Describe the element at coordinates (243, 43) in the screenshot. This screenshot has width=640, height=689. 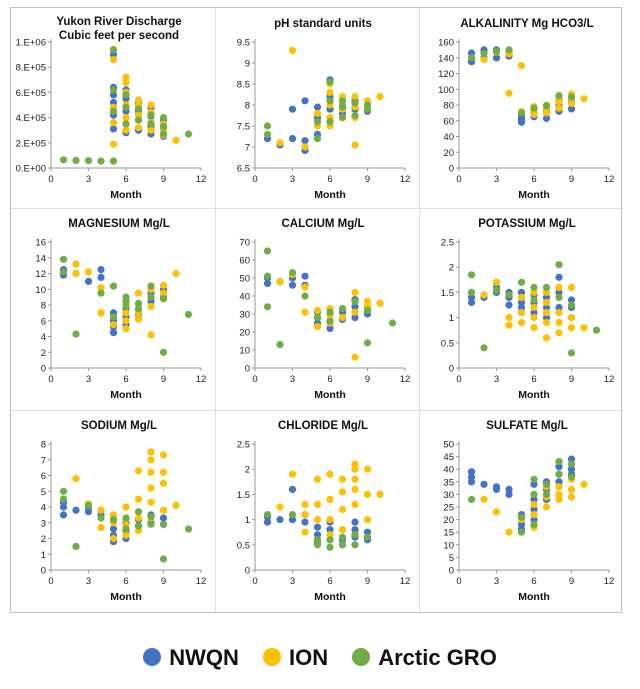
I see `y-tick-label: 9.5` at that location.